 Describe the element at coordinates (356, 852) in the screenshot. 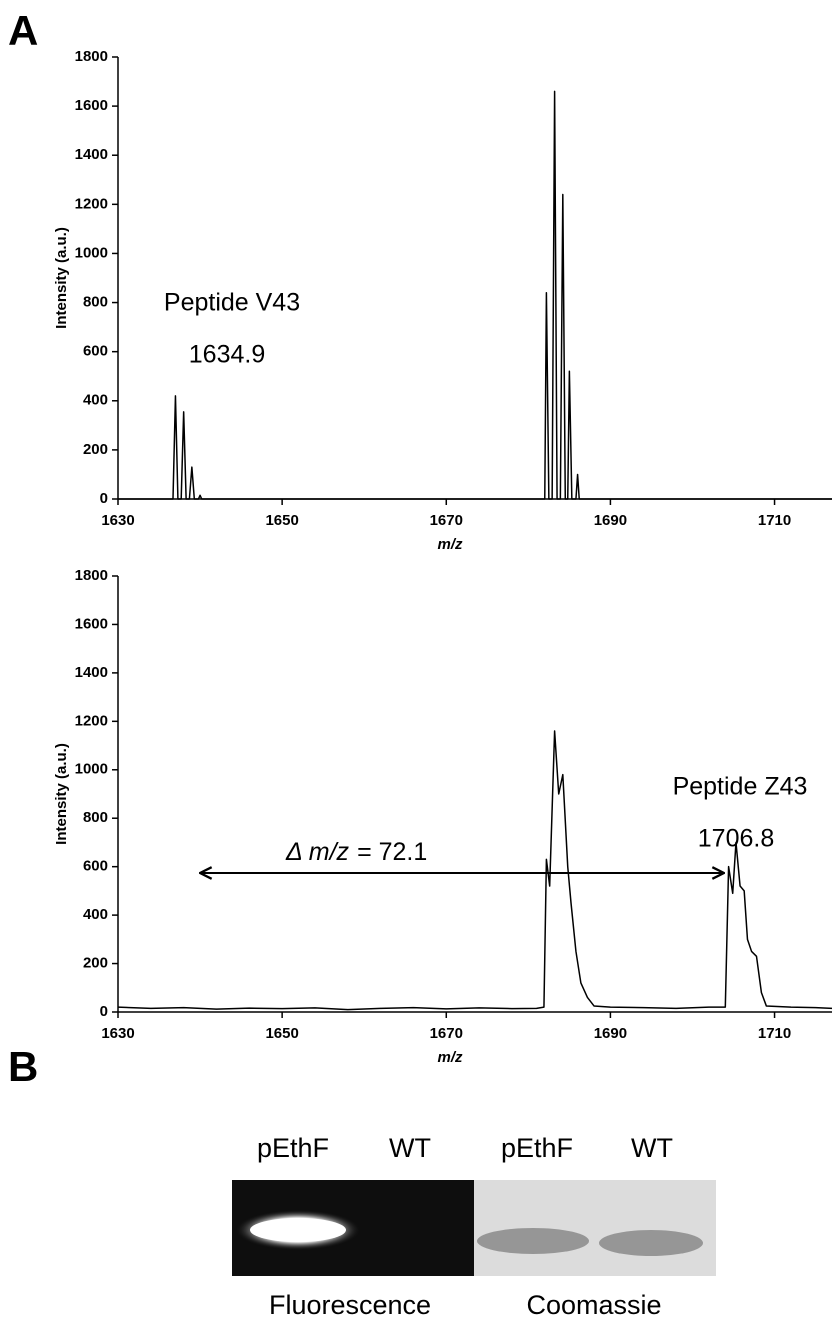

I see `delta-label: Δ m/z = 72.1` at that location.